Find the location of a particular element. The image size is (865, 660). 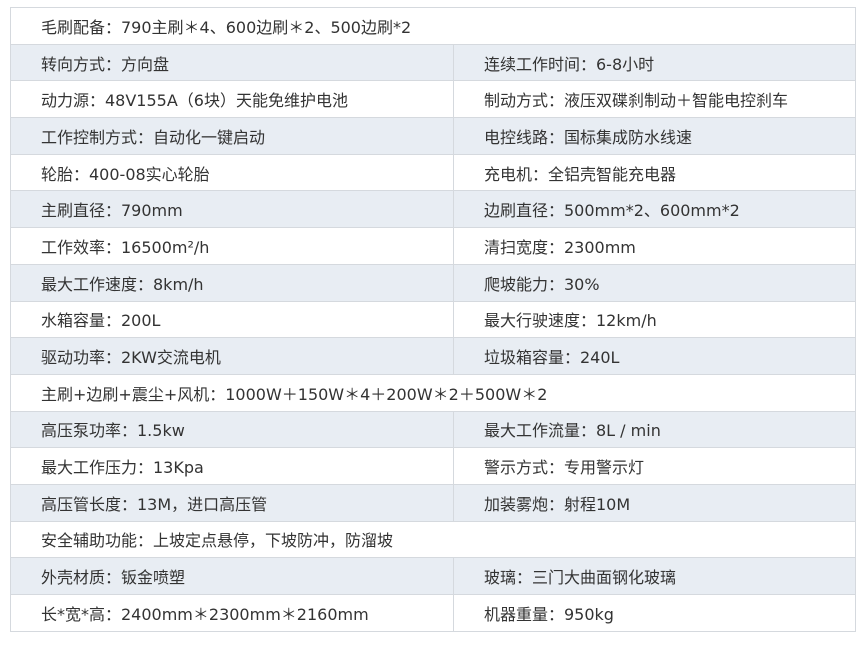

spec-cell: 安全辅助功能：上坡定点悬停，下坡防冲，防溜坡 is located at coordinates (433, 539).